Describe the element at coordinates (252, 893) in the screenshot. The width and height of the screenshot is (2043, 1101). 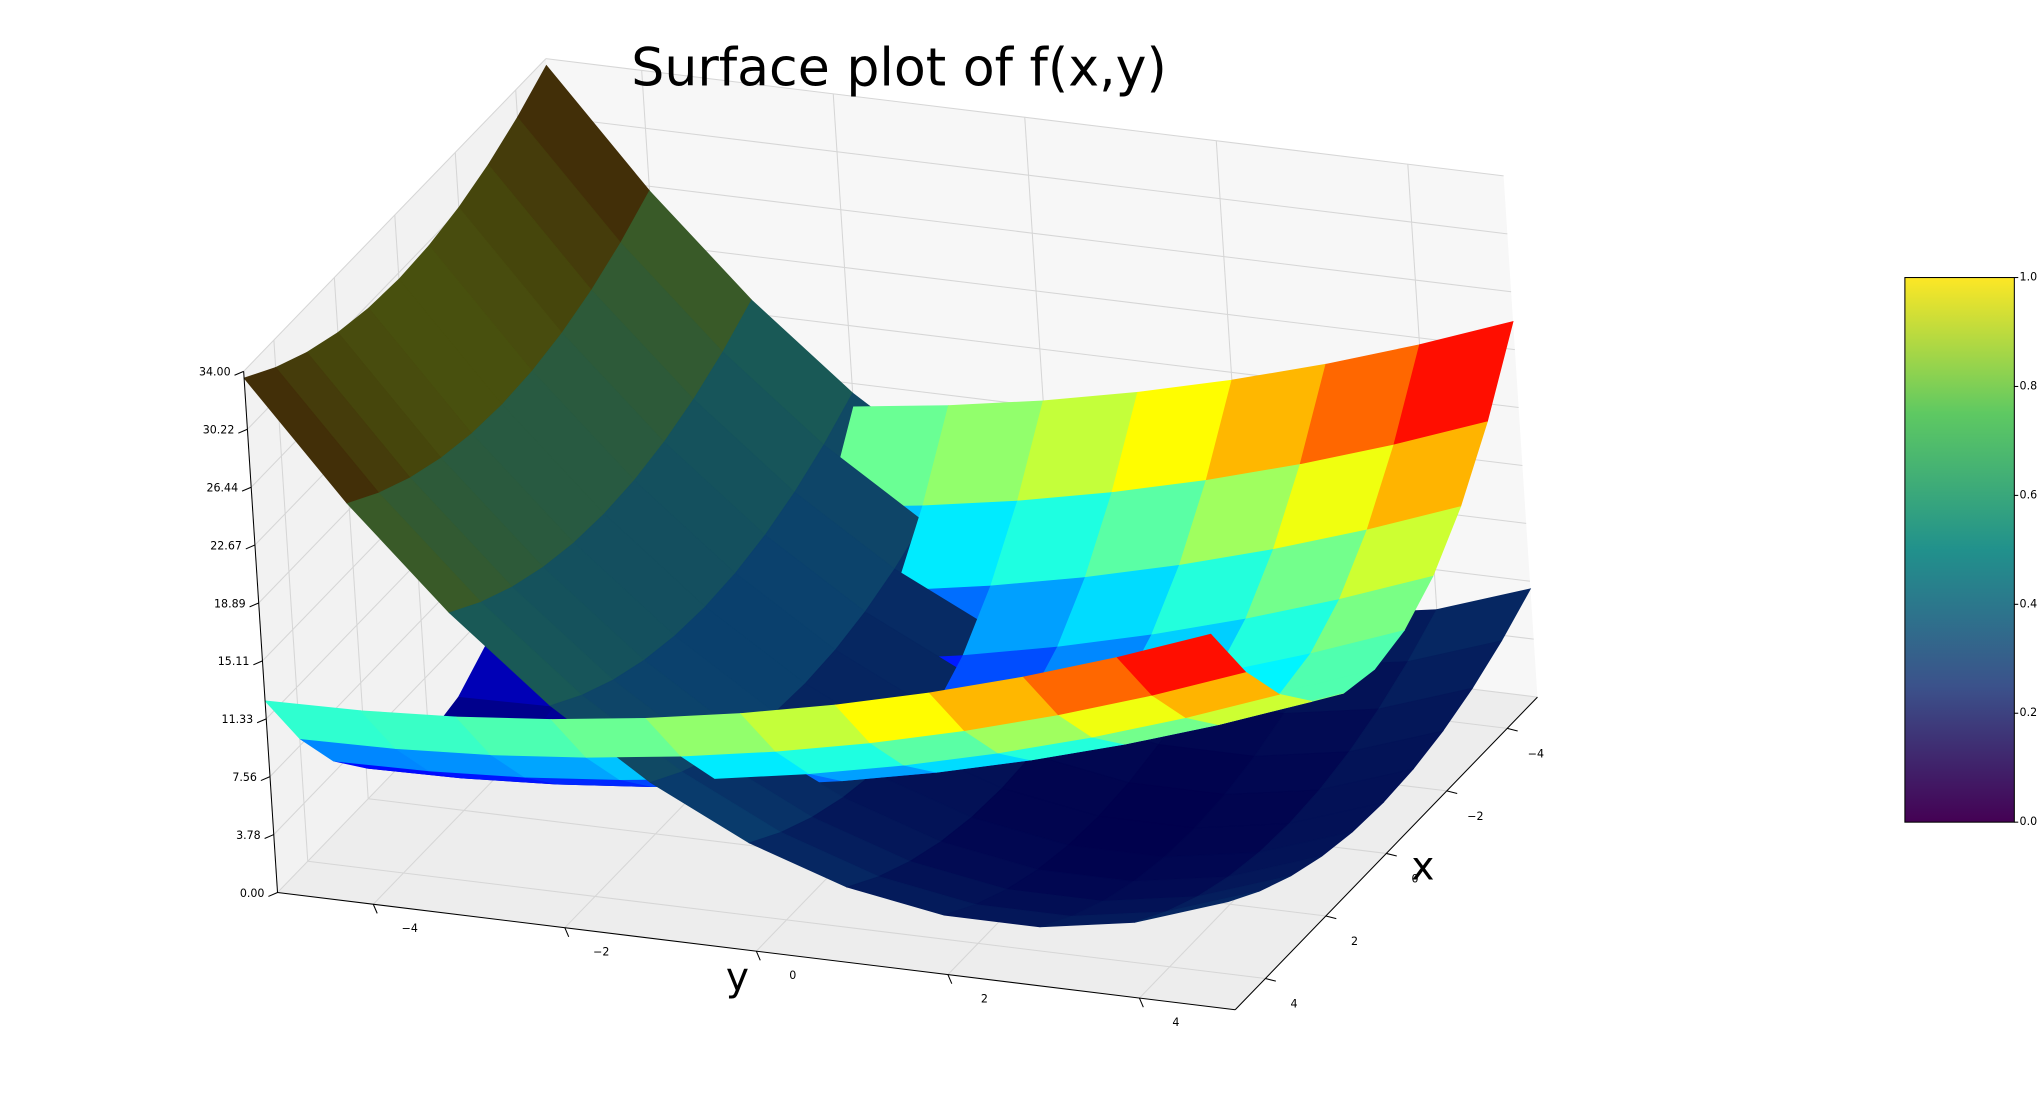
I see `z-tick-label: 0.00` at that location.